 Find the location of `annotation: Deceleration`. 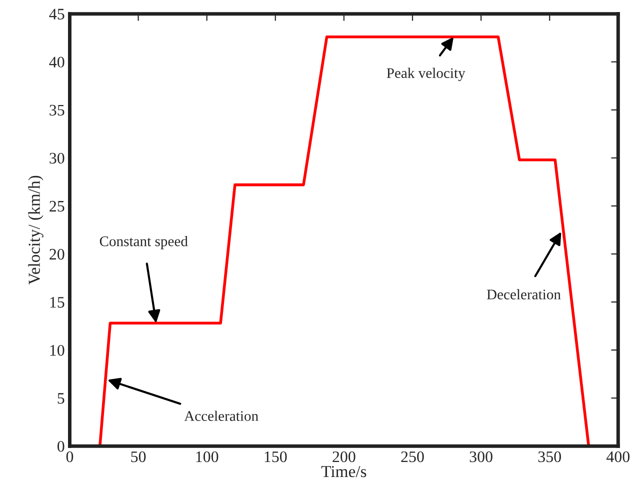

annotation: Deceleration is located at coordinates (523, 294).